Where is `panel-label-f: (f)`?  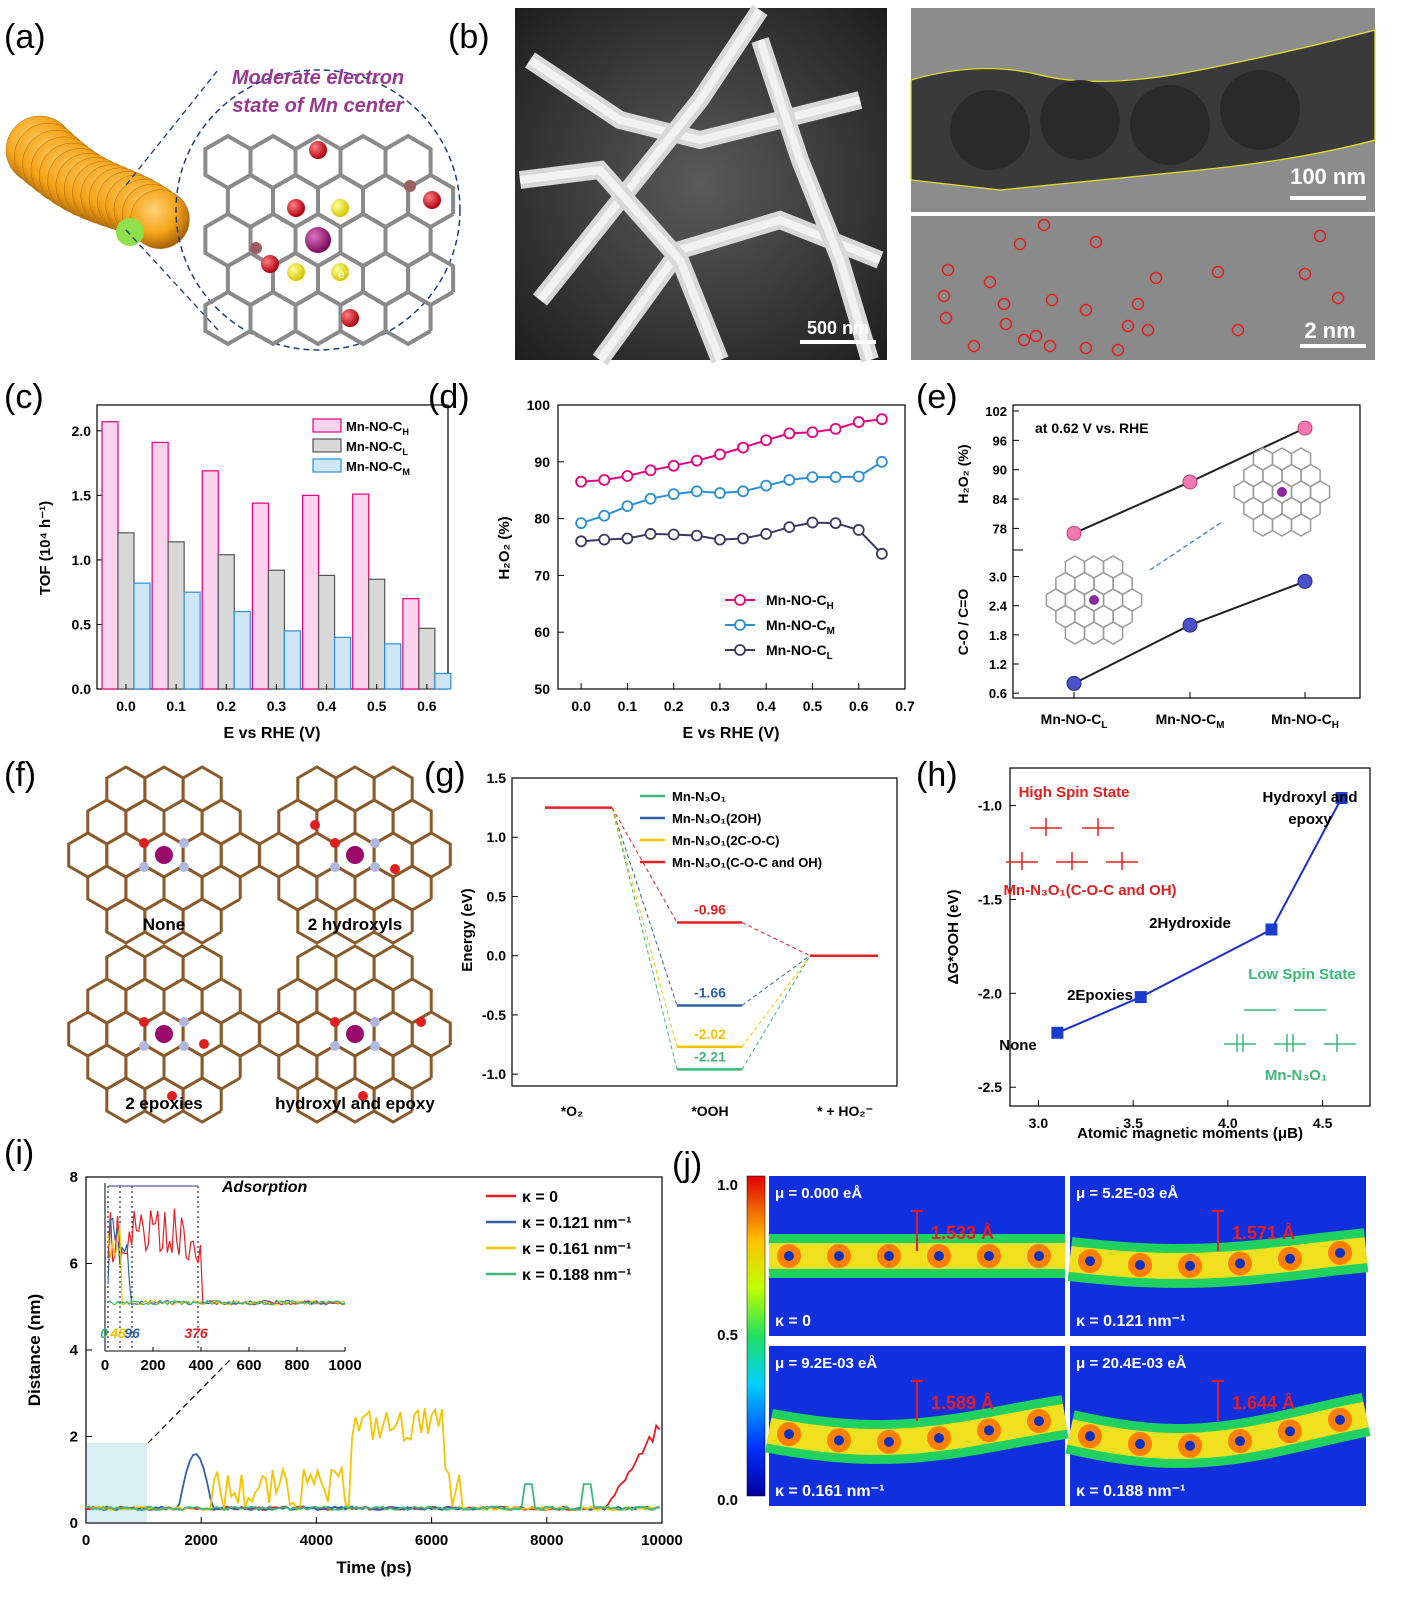 panel-label-f: (f) is located at coordinates (20, 775).